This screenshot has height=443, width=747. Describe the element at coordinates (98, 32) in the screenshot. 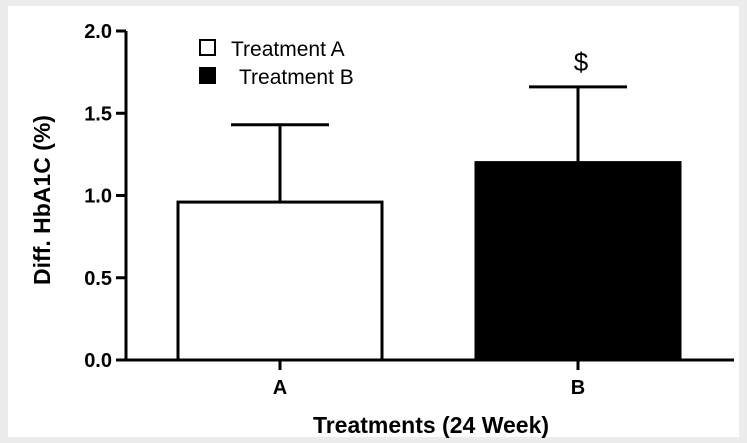

I see `y-tick-label: 2.0` at that location.